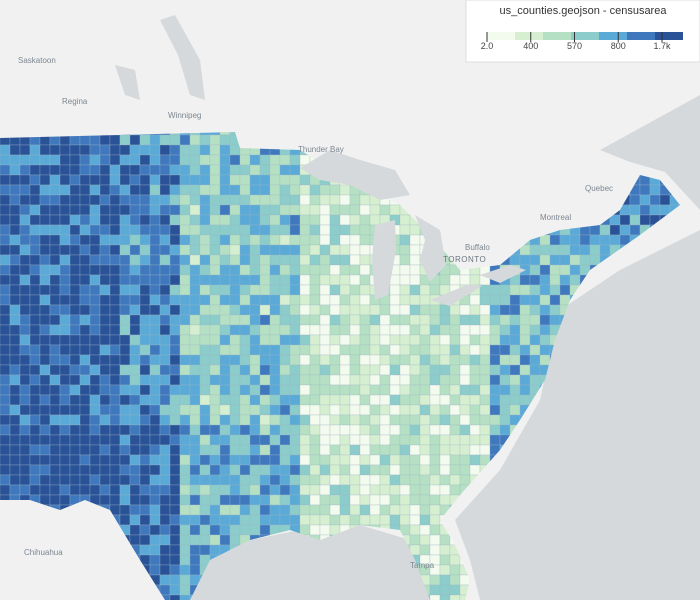 The height and width of the screenshot is (600, 700). I want to click on great-lakes, so click(413, 228).